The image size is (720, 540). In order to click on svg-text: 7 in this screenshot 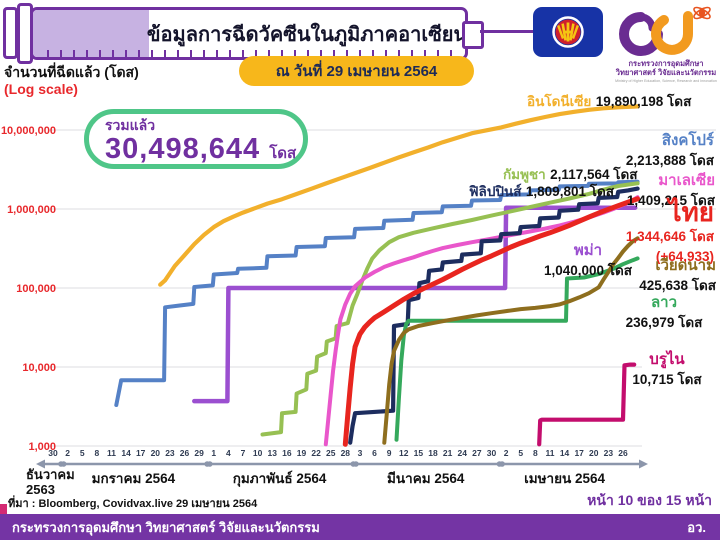, I will do `click(243, 453)`.